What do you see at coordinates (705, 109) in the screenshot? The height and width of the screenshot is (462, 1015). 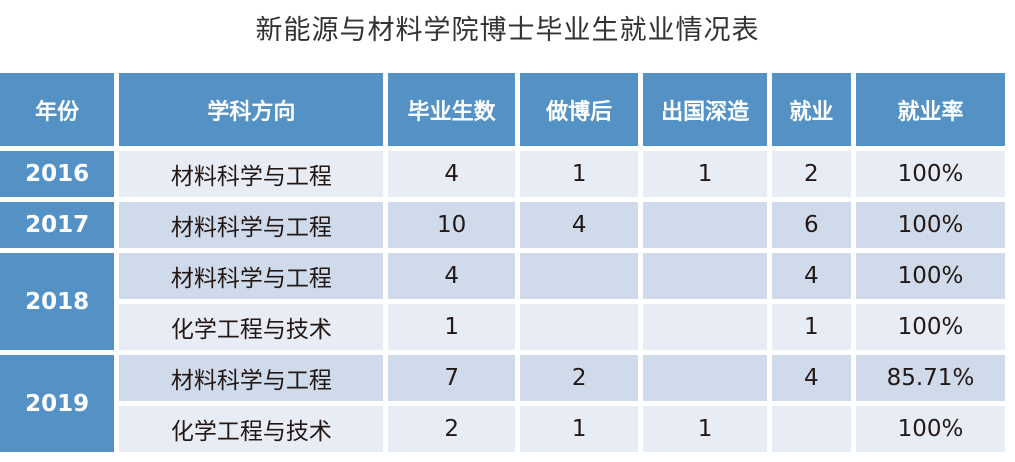 I see `column-header: 出国深造` at bounding box center [705, 109].